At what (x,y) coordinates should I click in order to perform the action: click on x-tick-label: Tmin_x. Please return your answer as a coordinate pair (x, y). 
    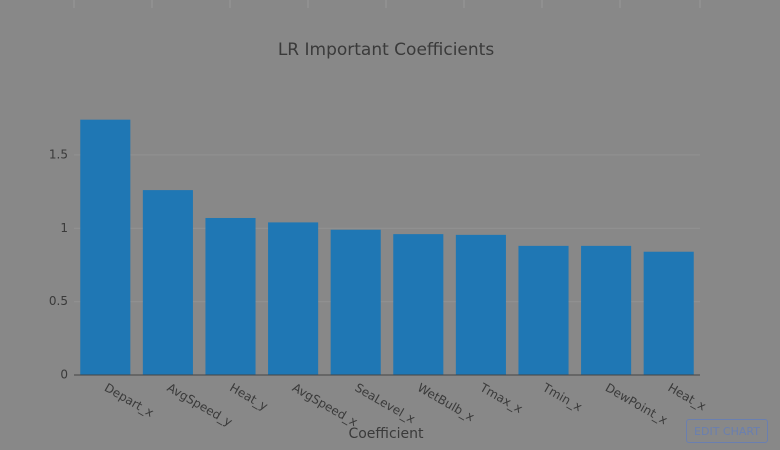
    Looking at the image, I should click on (561, 397).